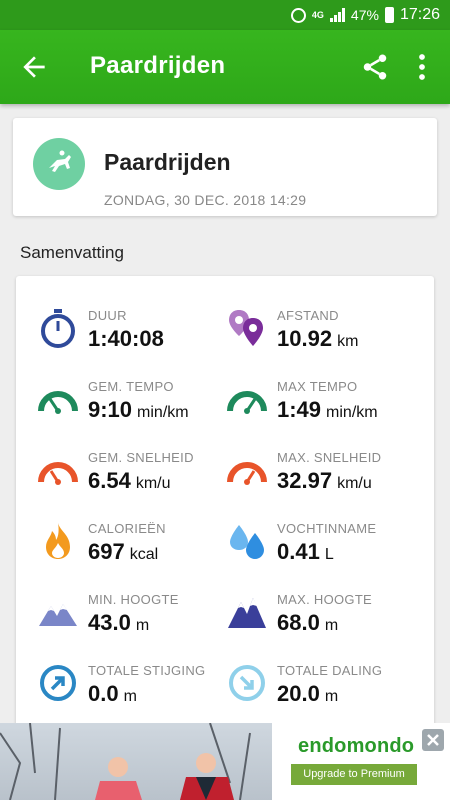  What do you see at coordinates (225, 15) in the screenshot?
I see `status-bar: 4G 47% 17:26` at bounding box center [225, 15].